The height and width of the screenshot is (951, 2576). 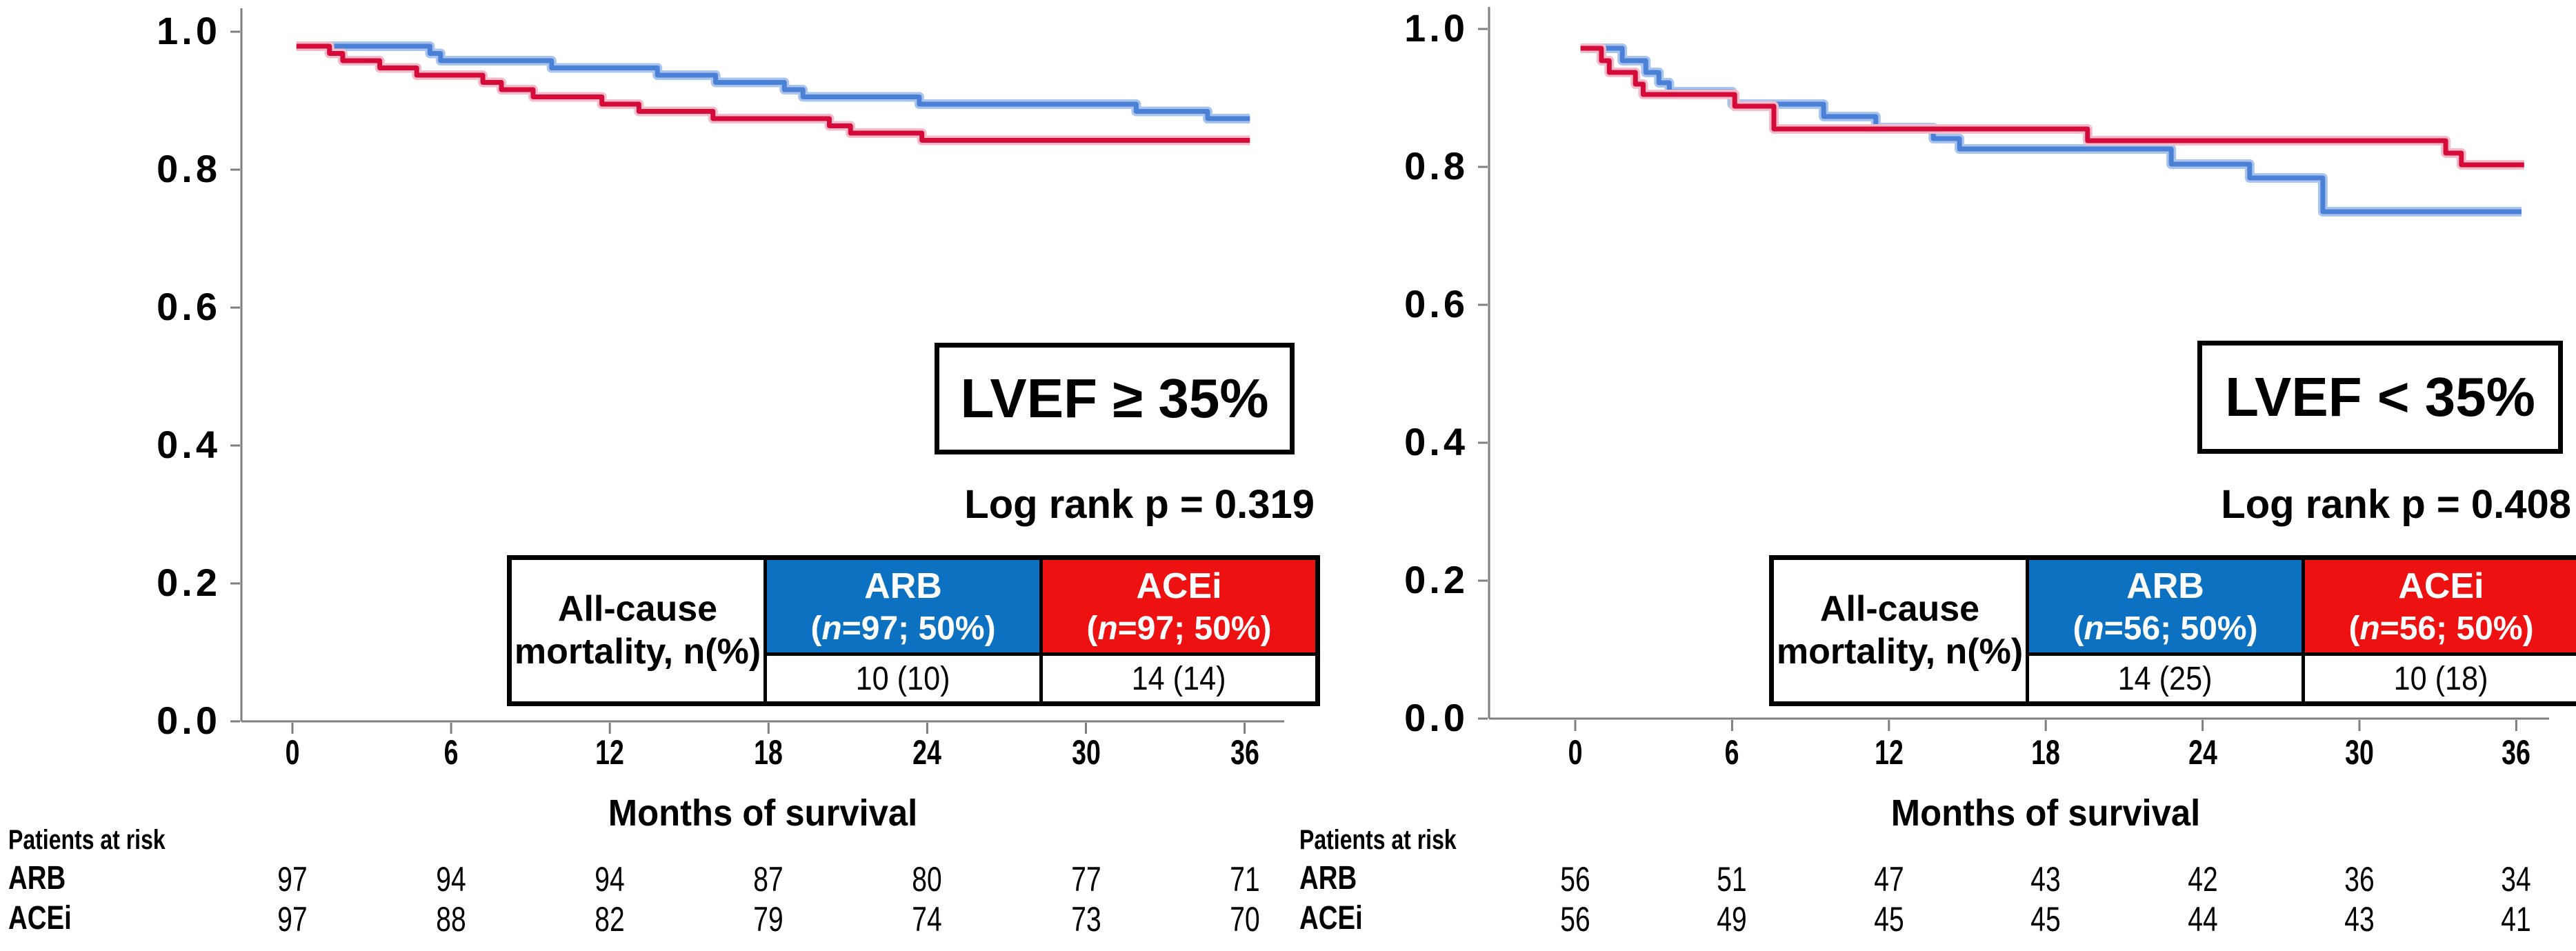 What do you see at coordinates (1179, 678) in the screenshot?
I see `table-value-acei: 14 (14)` at bounding box center [1179, 678].